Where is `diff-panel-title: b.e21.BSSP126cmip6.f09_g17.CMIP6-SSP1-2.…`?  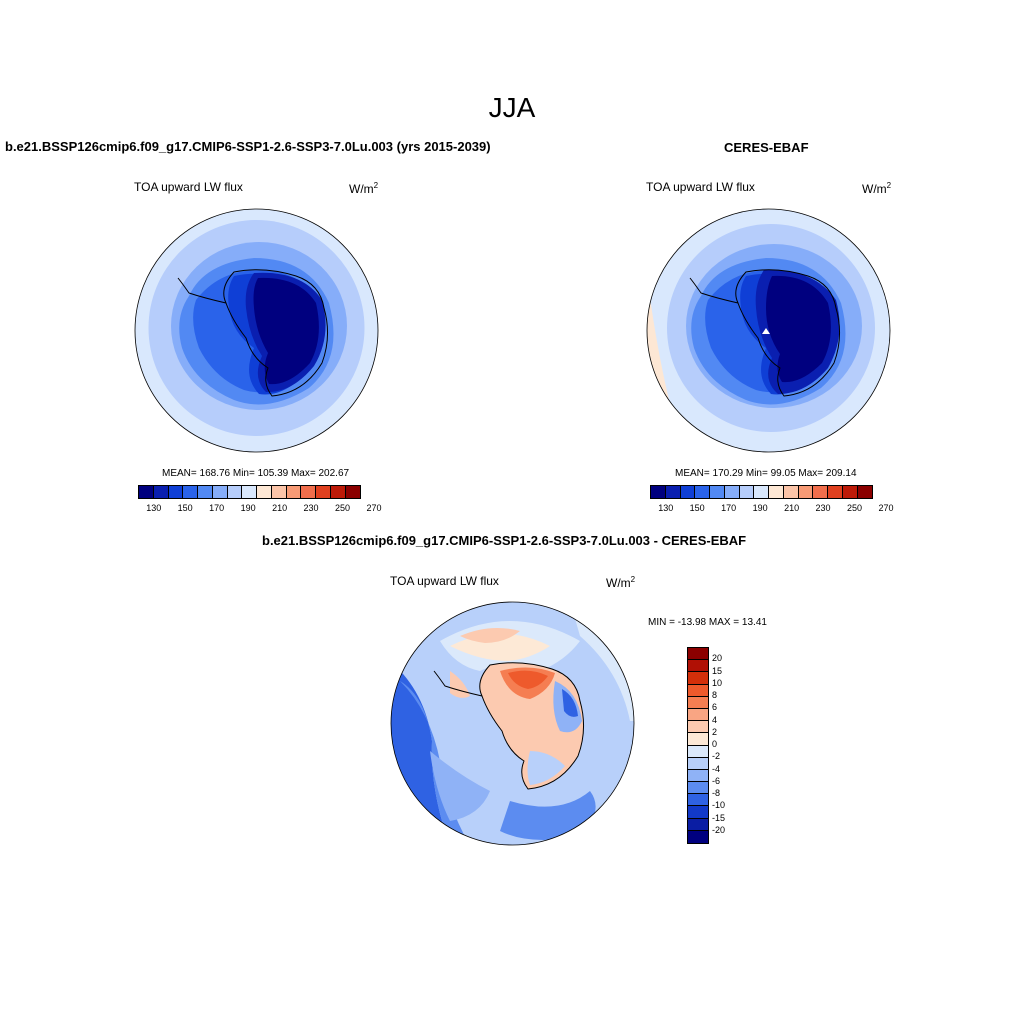 diff-panel-title: b.e21.BSSP126cmip6.f09_g17.CMIP6-SSP1-2.… is located at coordinates (504, 540).